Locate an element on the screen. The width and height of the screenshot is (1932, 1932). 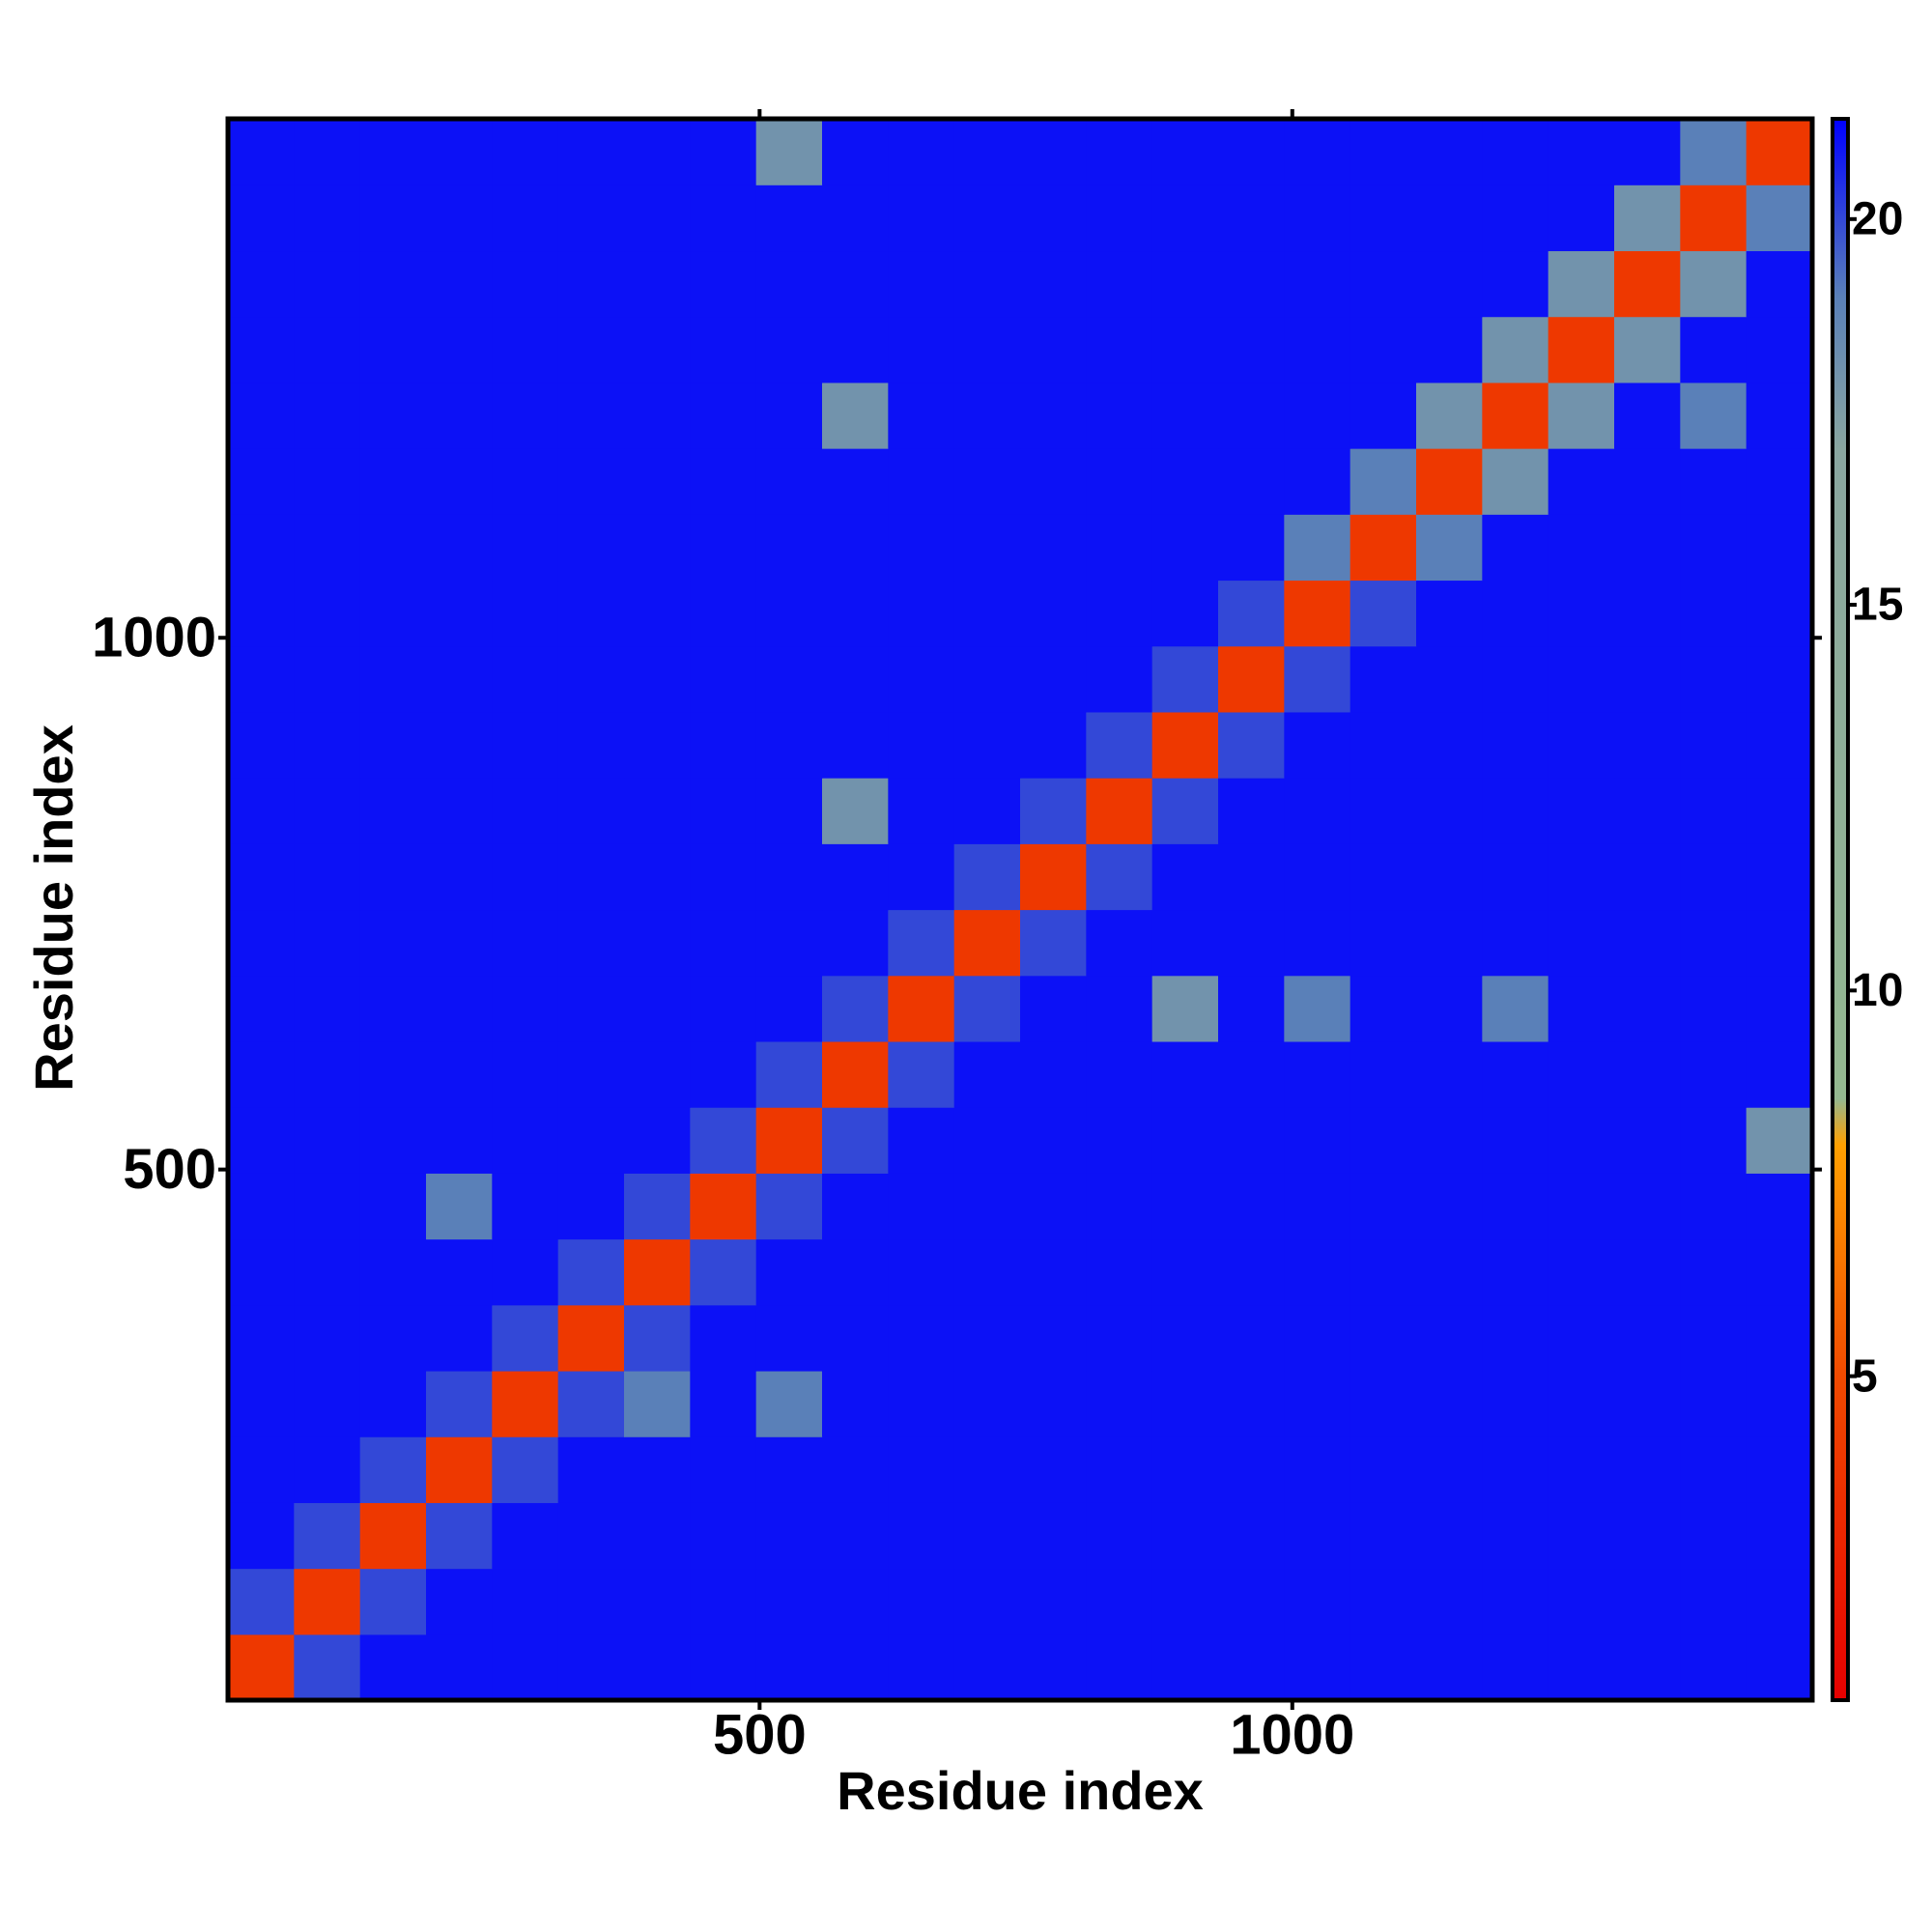
colorbar-tick-label: 15 is located at coordinates (1877, 605).